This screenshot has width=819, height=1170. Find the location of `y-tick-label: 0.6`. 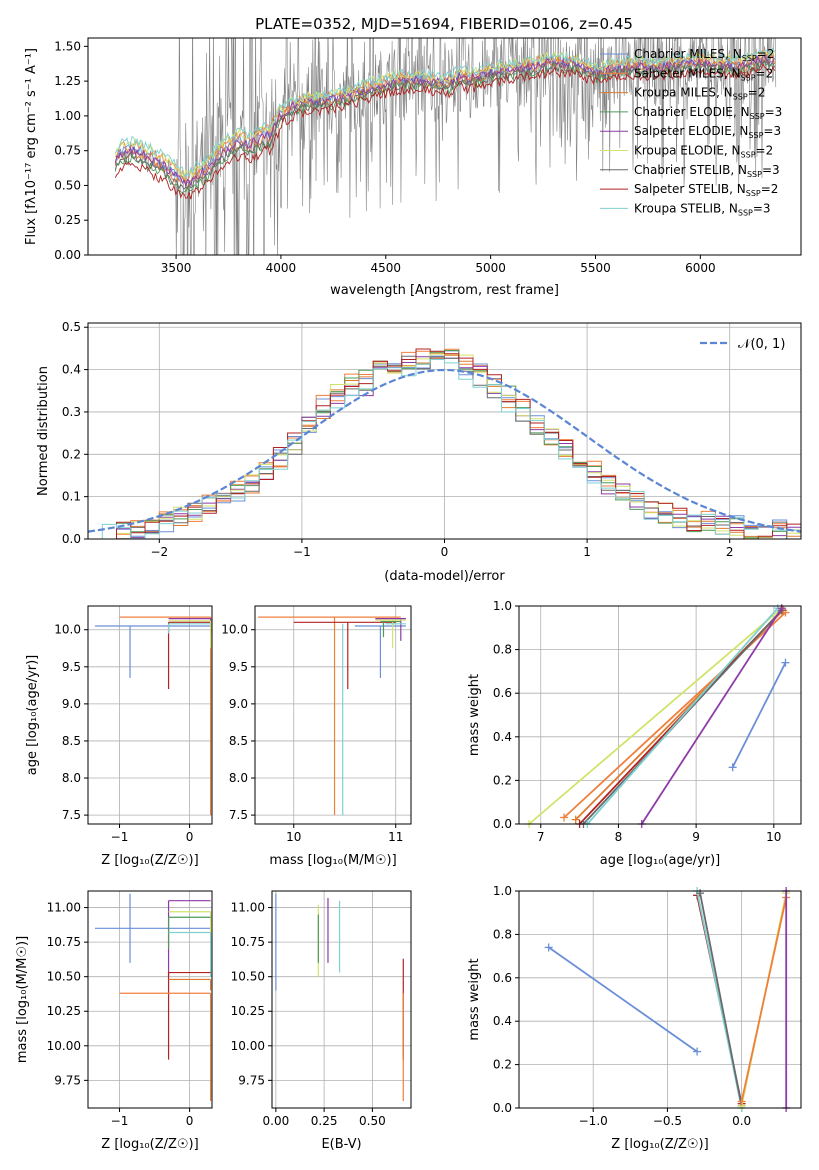

y-tick-label: 0.6 is located at coordinates (502, 978).